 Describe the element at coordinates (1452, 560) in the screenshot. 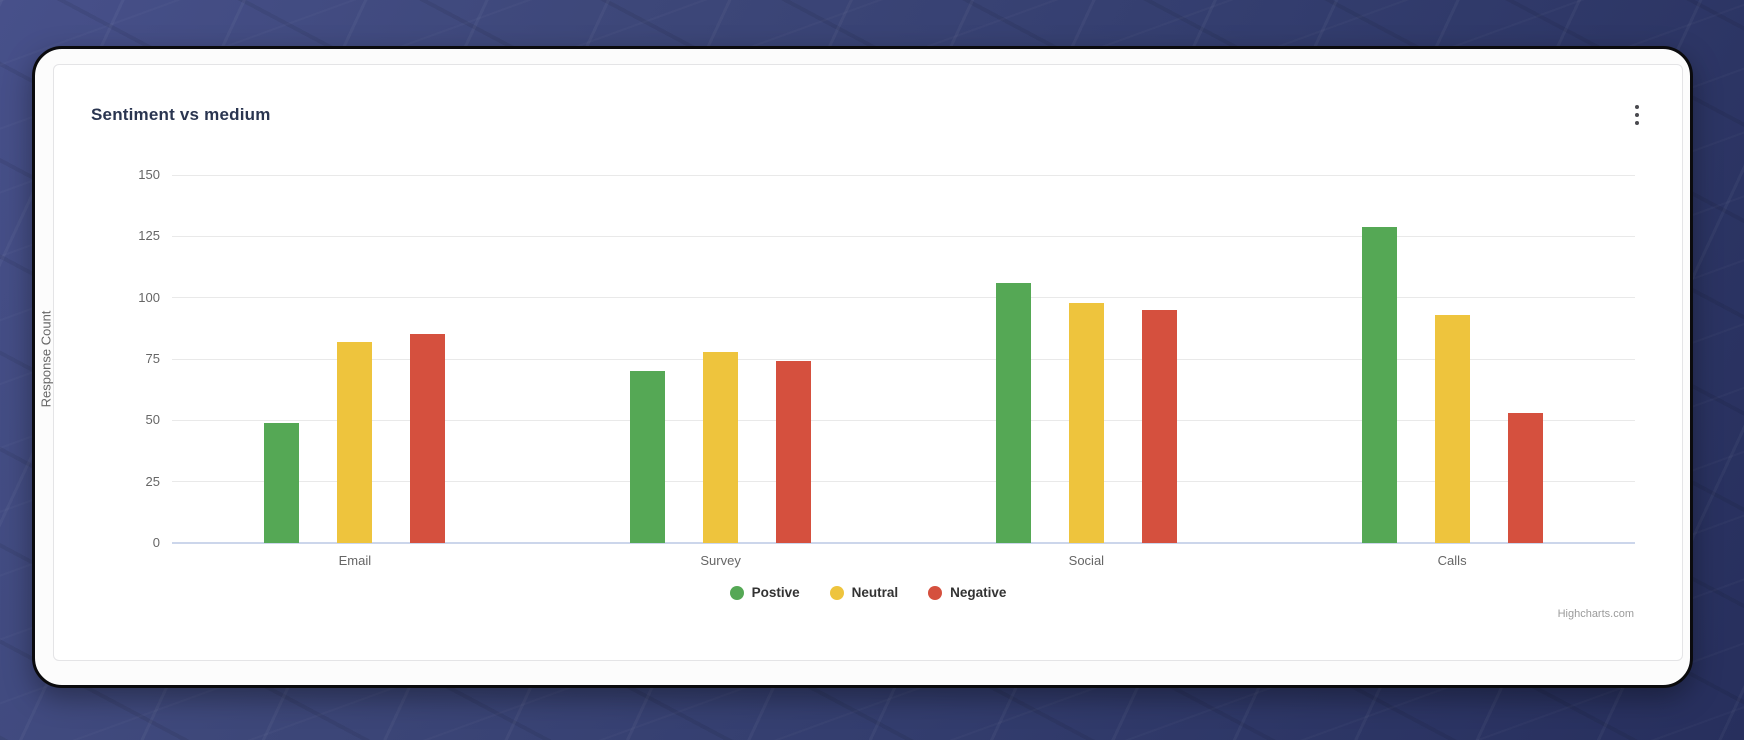

I see `x-category-label-calls: Calls` at that location.